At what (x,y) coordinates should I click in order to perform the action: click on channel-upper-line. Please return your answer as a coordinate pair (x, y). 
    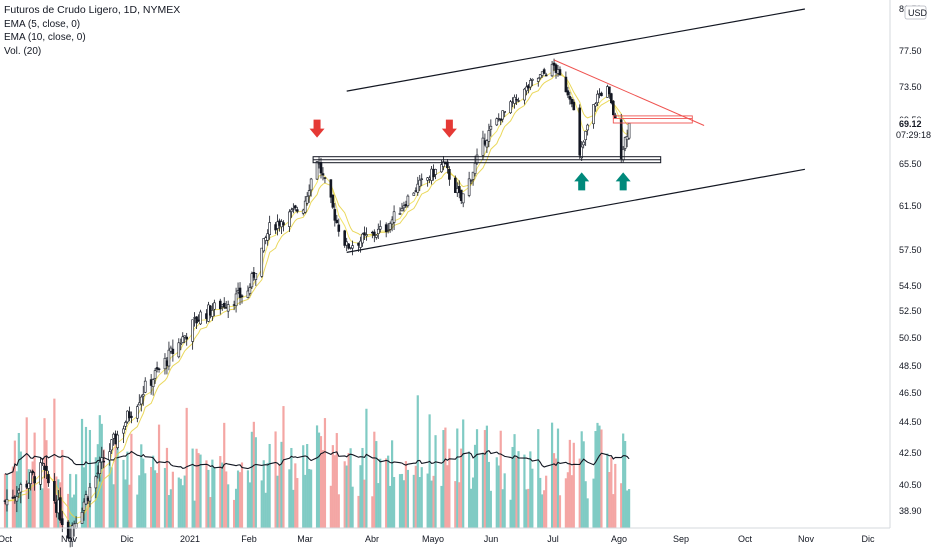
    Looking at the image, I should click on (576, 50).